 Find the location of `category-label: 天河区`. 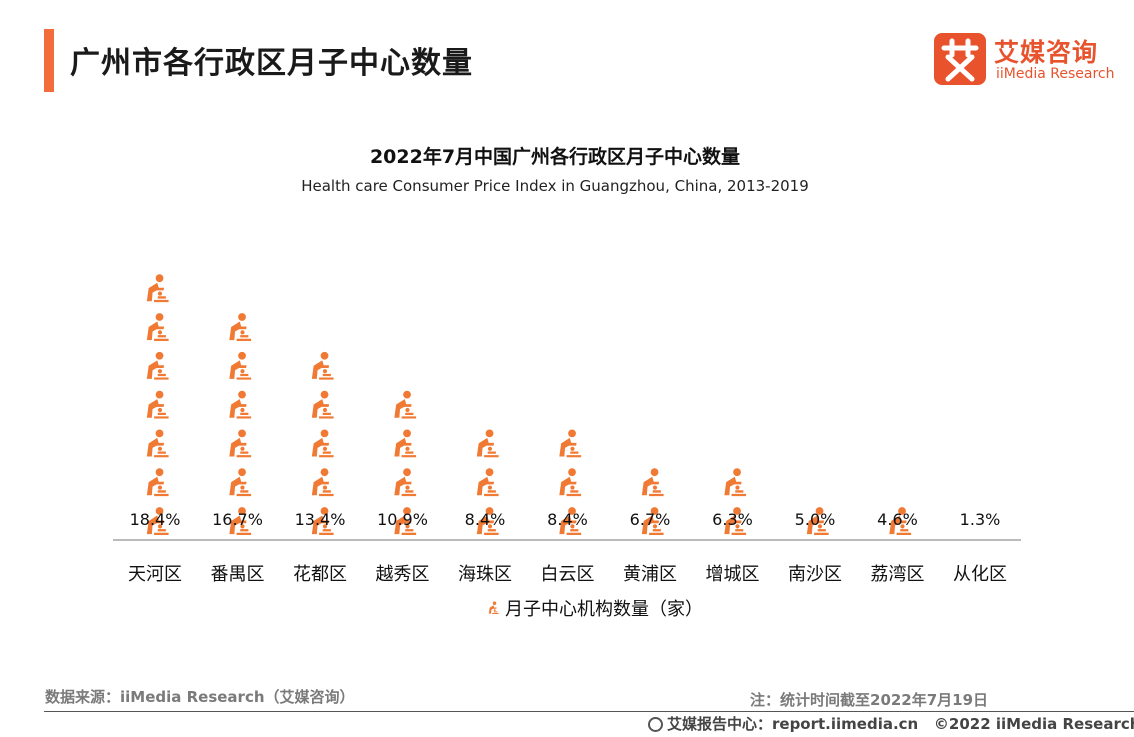

category-label: 天河区 is located at coordinates (155, 574).